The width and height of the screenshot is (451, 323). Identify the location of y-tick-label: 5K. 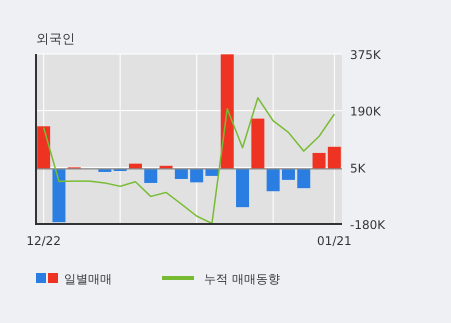
(358, 168).